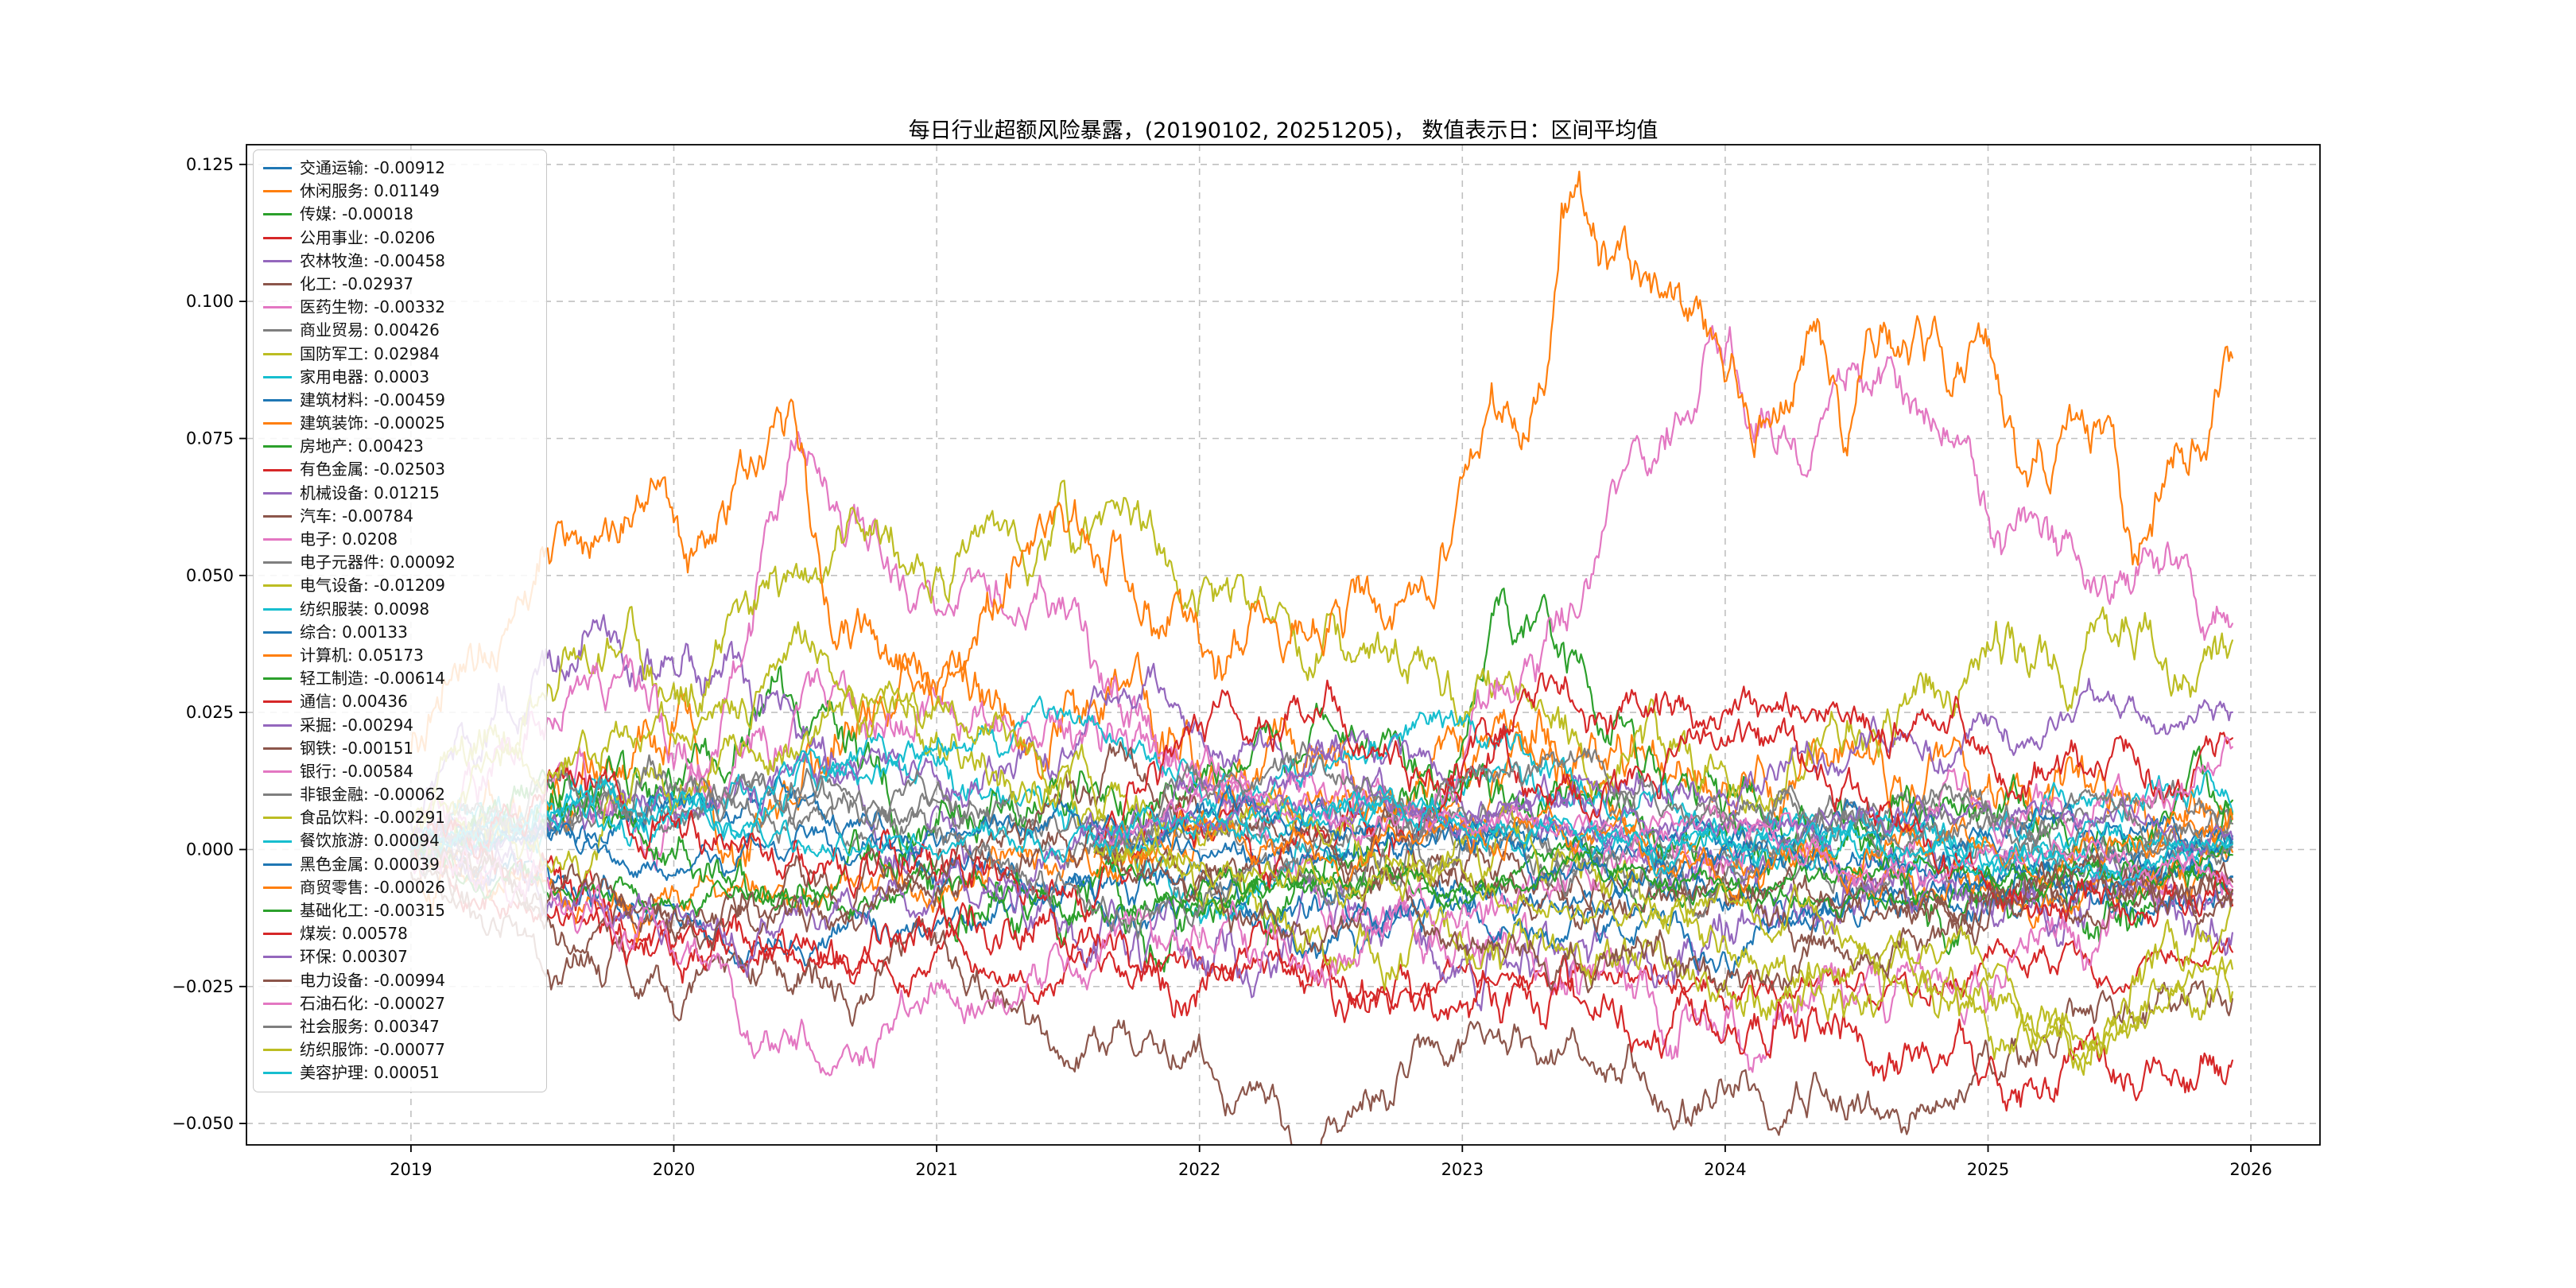 The width and height of the screenshot is (2576, 1288). I want to click on legend-label: 电力设备: -0.00994, so click(373, 980).